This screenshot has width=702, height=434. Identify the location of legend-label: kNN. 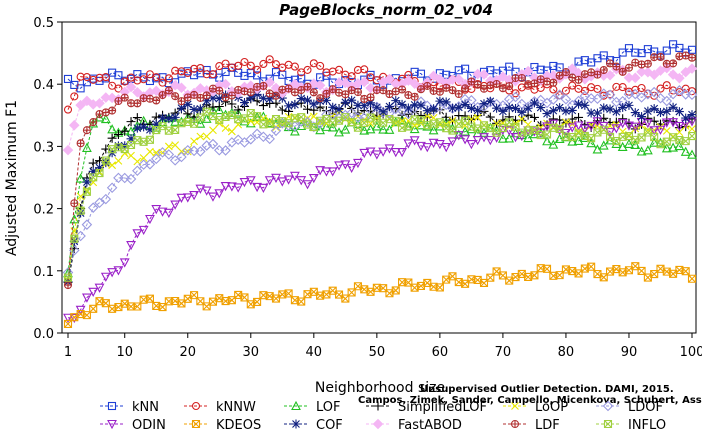
(145, 407).